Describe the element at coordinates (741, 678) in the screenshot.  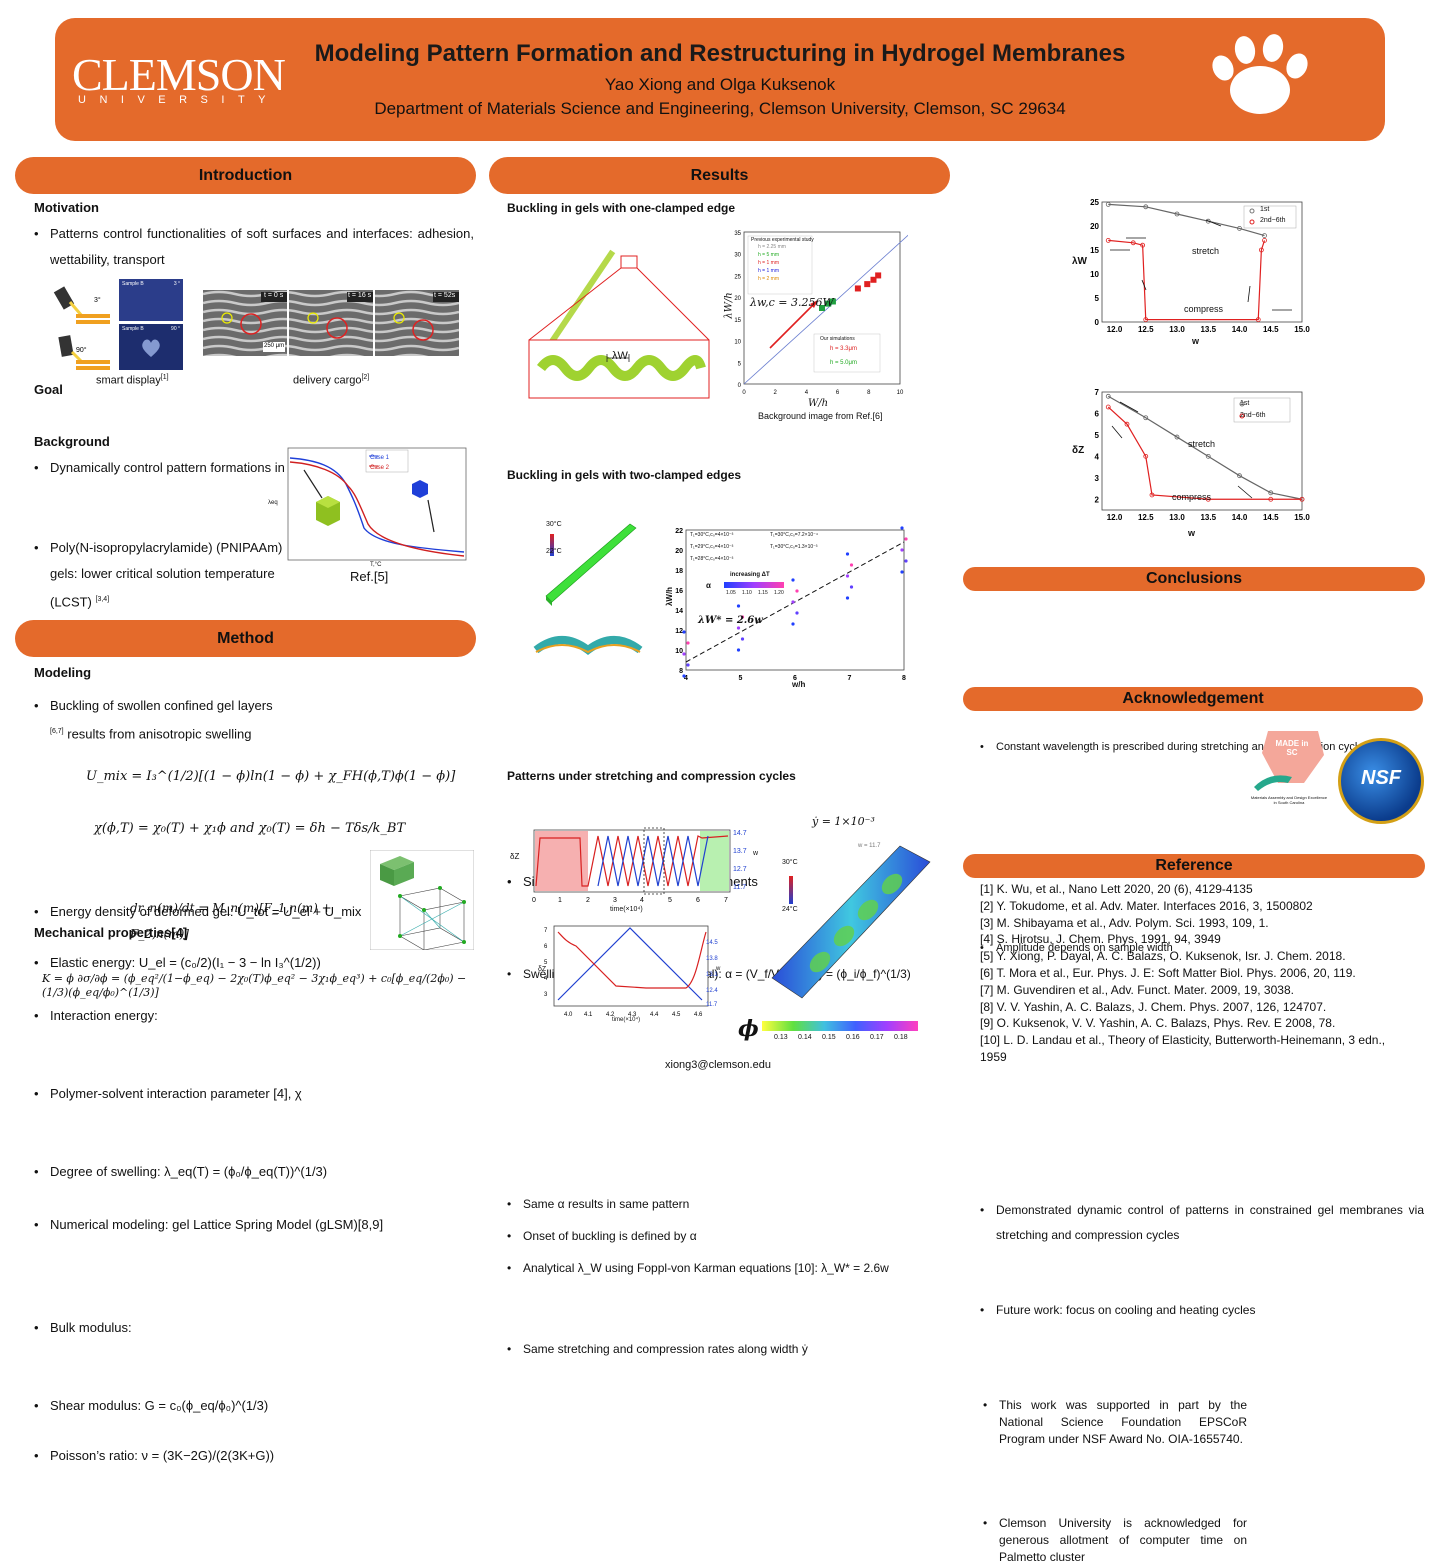
I see `x-tick-label: 5` at that location.